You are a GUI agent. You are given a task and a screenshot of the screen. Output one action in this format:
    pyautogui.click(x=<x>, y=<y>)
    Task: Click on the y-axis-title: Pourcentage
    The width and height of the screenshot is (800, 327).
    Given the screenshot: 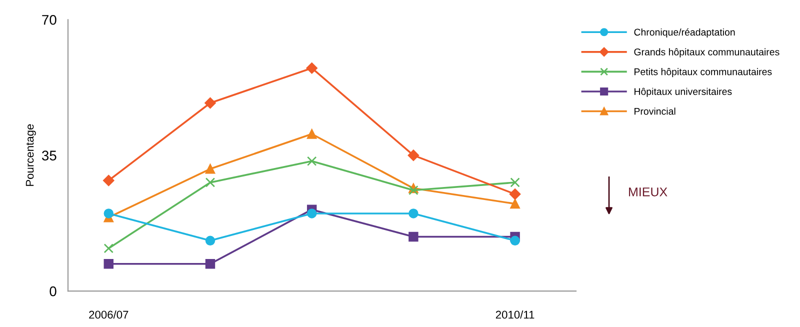 What is the action you would take?
    pyautogui.click(x=31, y=155)
    